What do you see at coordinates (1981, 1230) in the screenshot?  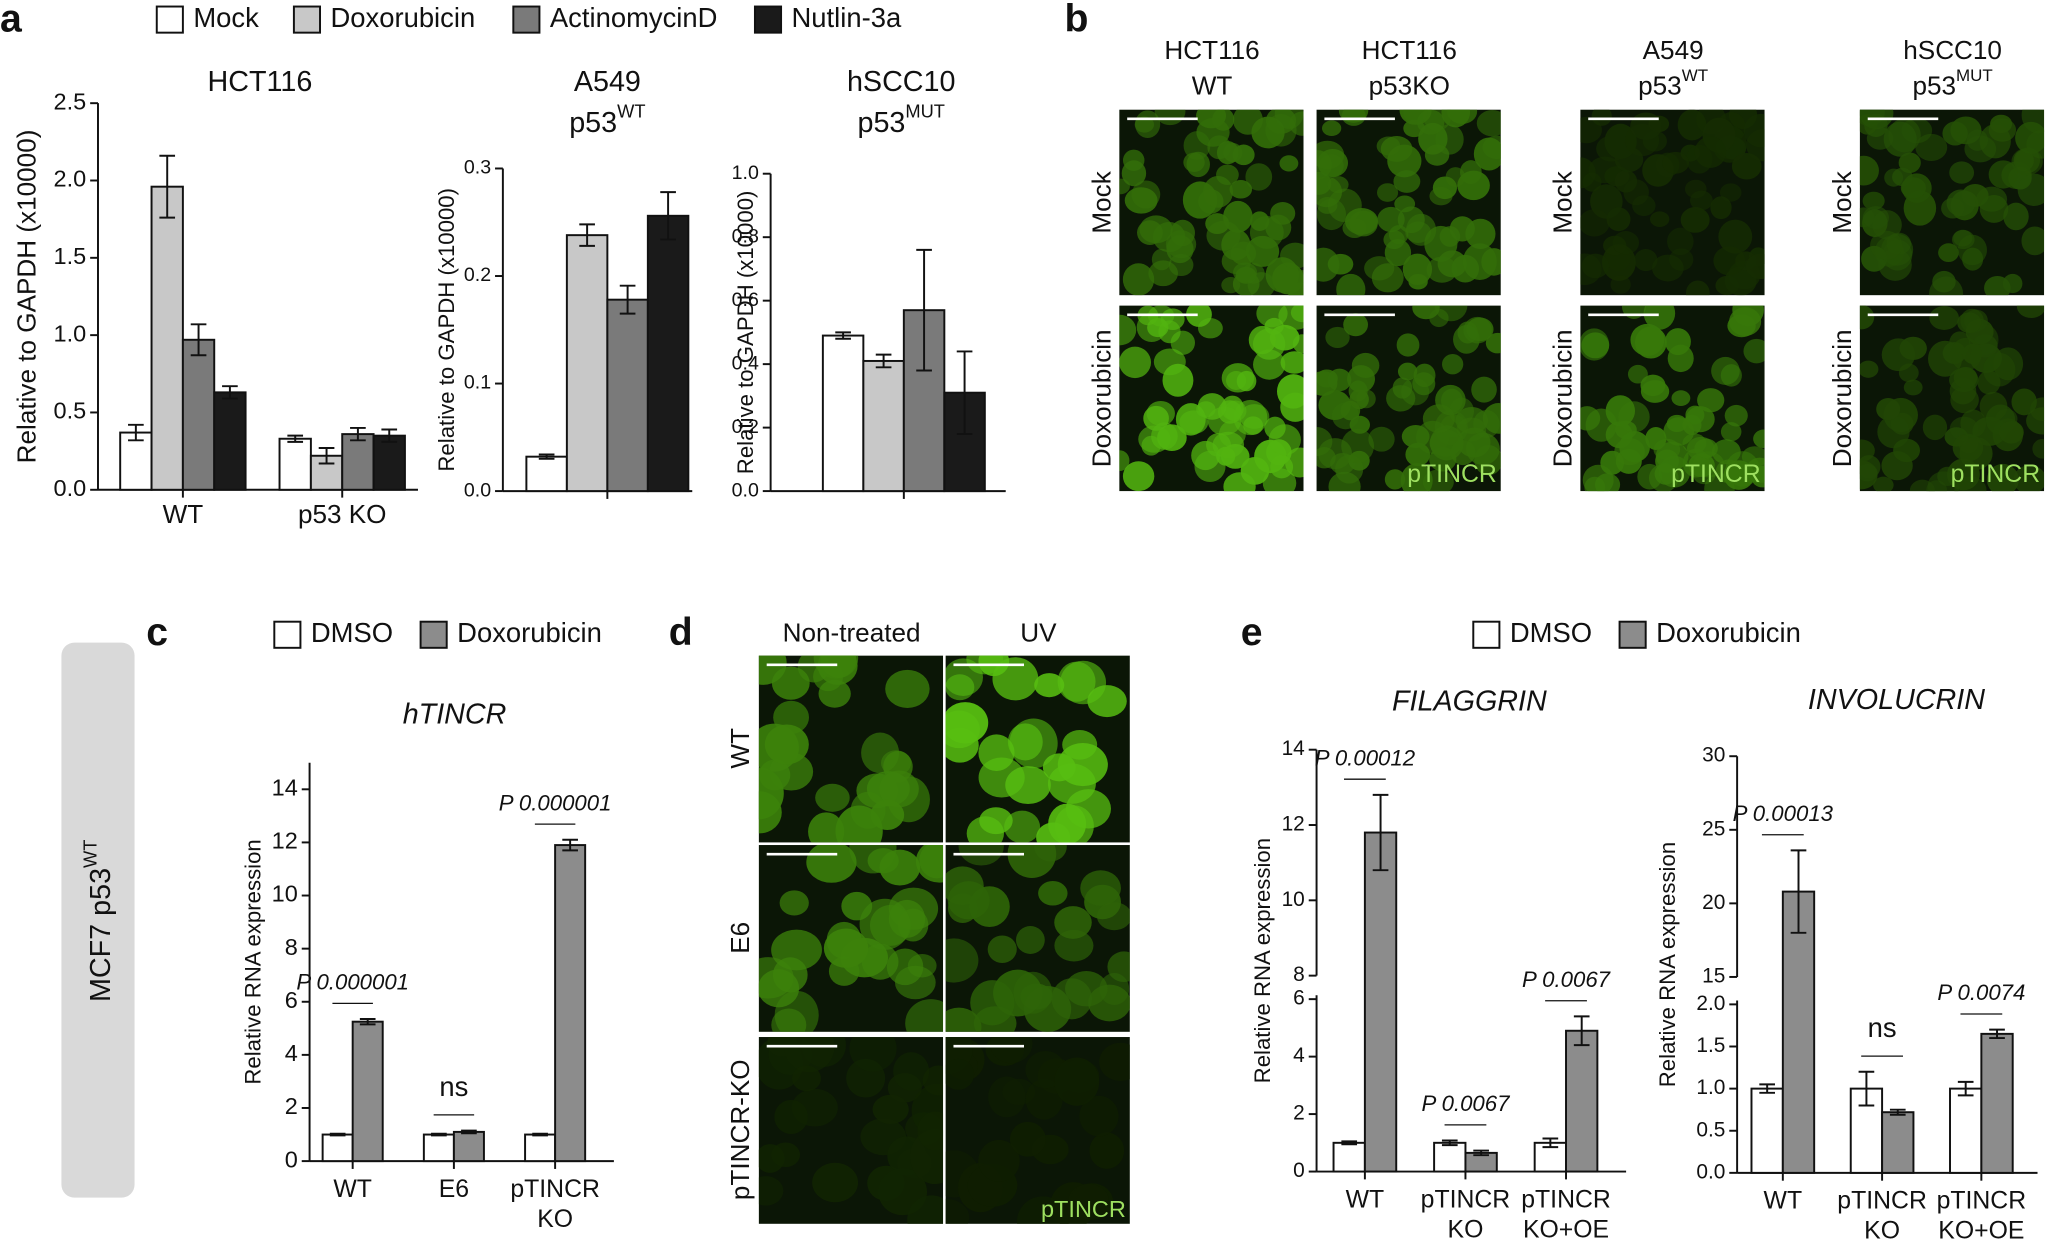 I see `x-tick-label-line: KO+OE` at bounding box center [1981, 1230].